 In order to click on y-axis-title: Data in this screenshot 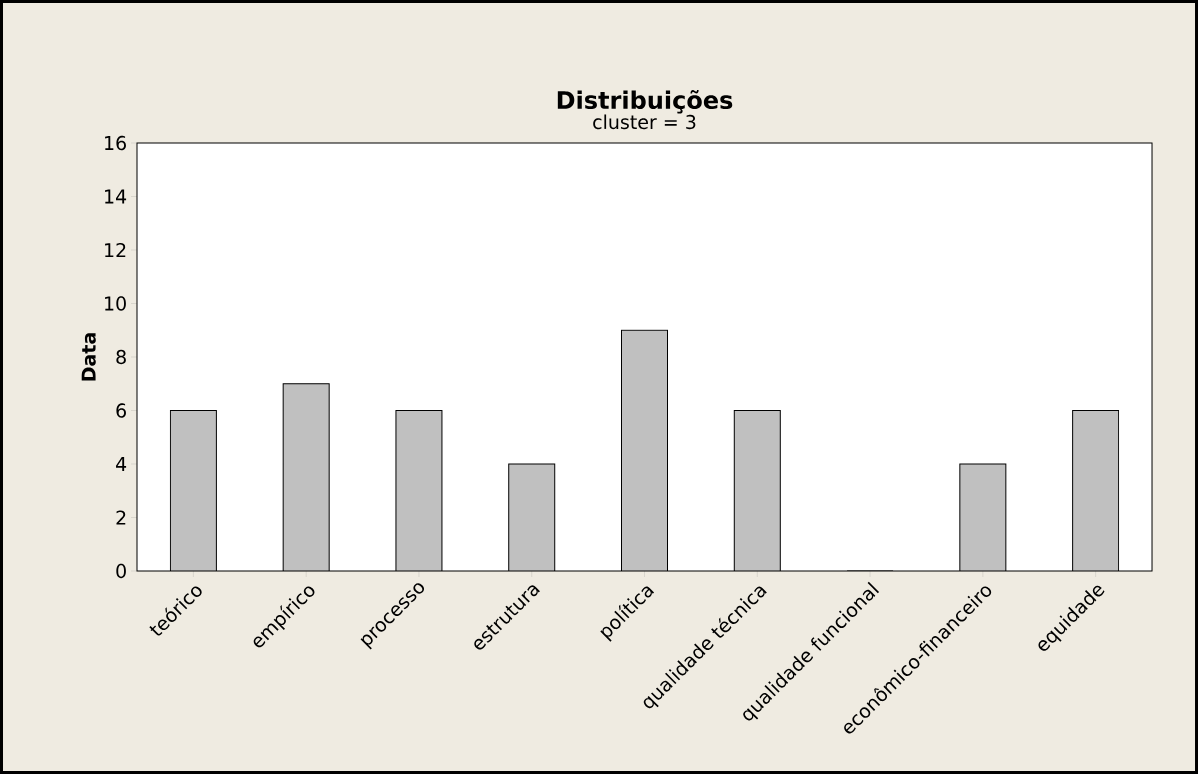, I will do `click(88, 357)`.